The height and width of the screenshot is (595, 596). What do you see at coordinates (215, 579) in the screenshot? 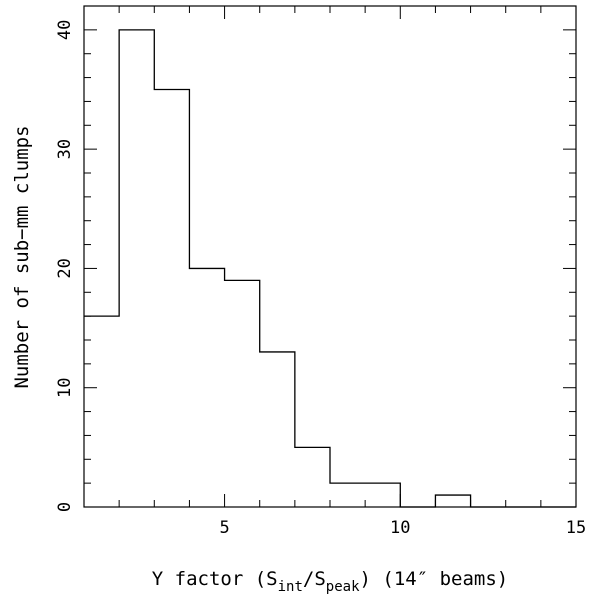
I see `x-axis-label-part1: Y factor (S` at bounding box center [215, 579].